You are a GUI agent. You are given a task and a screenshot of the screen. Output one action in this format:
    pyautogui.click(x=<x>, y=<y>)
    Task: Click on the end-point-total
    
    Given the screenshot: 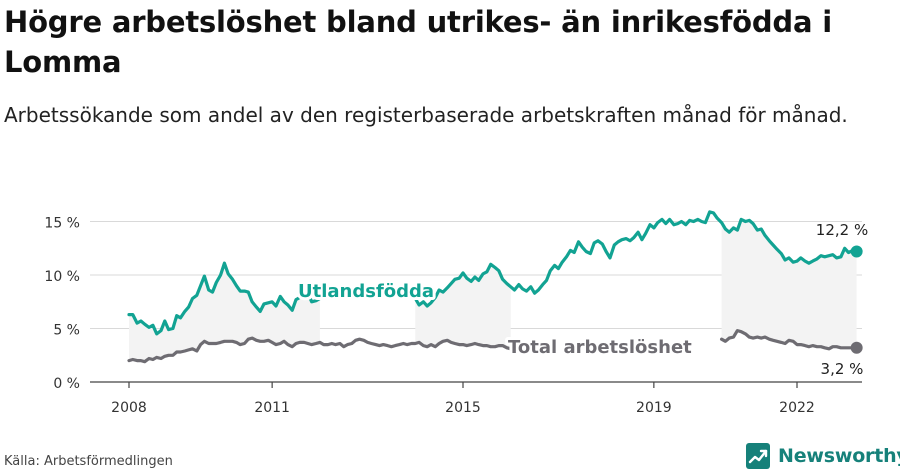 What is the action you would take?
    pyautogui.click(x=856, y=347)
    